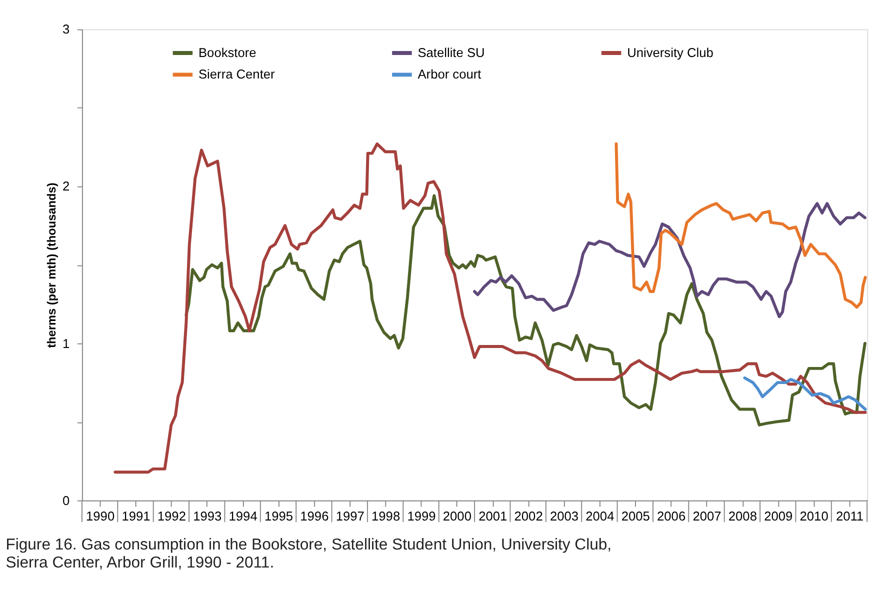 The height and width of the screenshot is (605, 874). What do you see at coordinates (350, 516) in the screenshot?
I see `x-tick-label: 1997` at bounding box center [350, 516].